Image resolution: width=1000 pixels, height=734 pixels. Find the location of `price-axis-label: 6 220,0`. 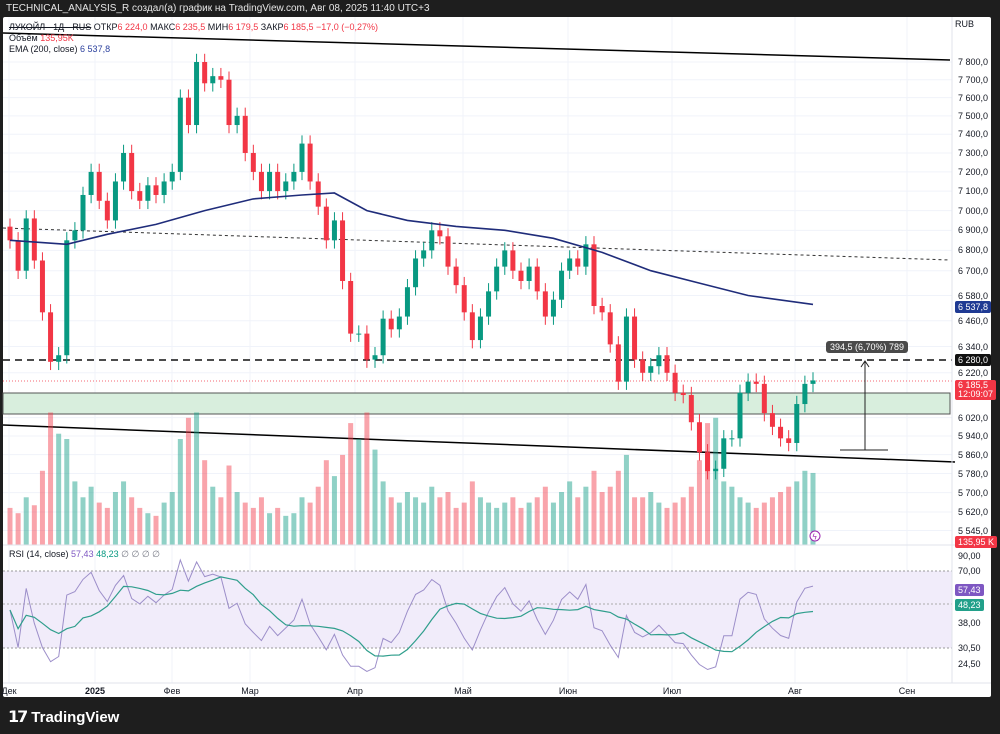

price-axis-label: 6 220,0 is located at coordinates (973, 372).